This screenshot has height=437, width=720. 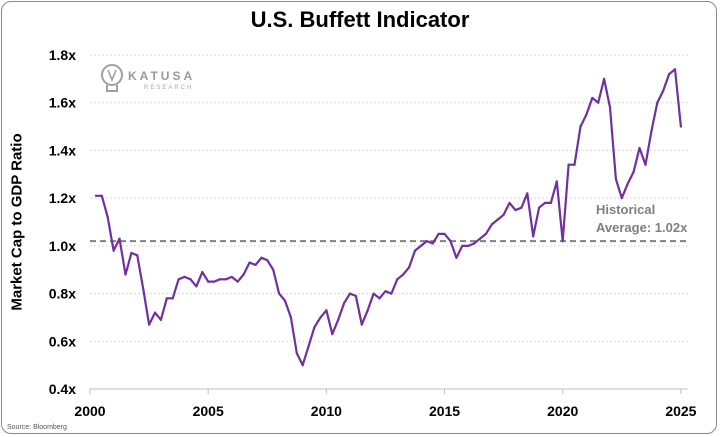 I want to click on x-tick-label: 2000, so click(x=89, y=411).